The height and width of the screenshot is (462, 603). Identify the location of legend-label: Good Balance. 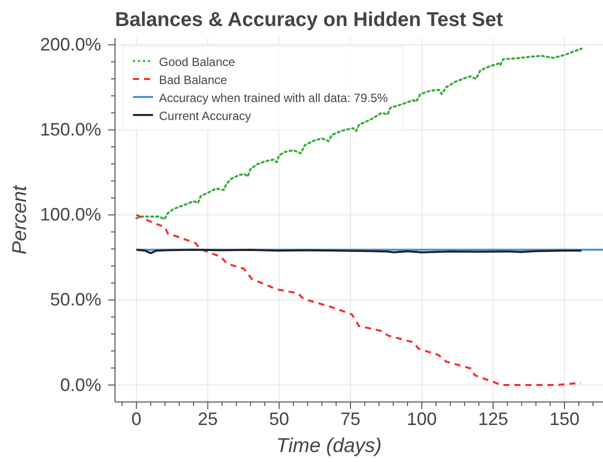
(197, 62).